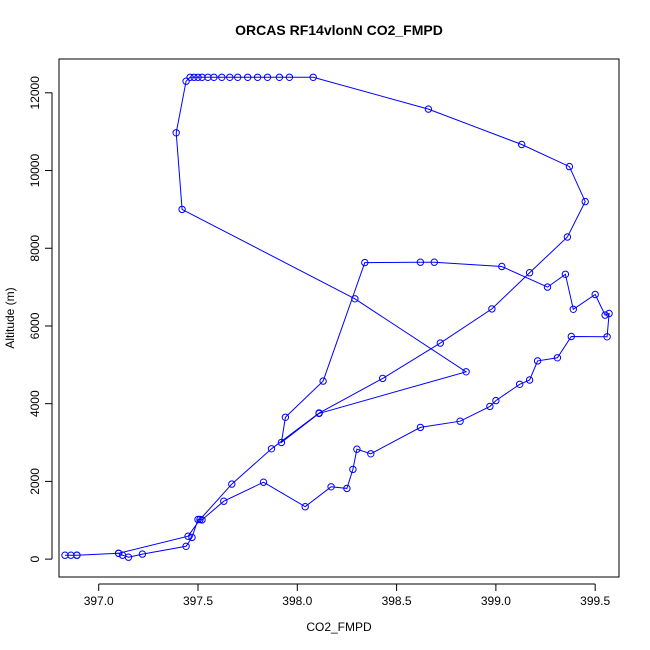  Describe the element at coordinates (496, 601) in the screenshot. I see `x-tick-label: 399.0` at that location.